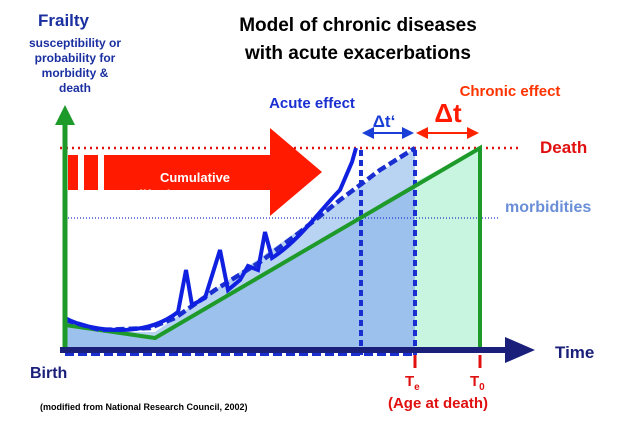 The width and height of the screenshot is (627, 421). I want to click on y-desc: morbidity &, so click(75, 73).